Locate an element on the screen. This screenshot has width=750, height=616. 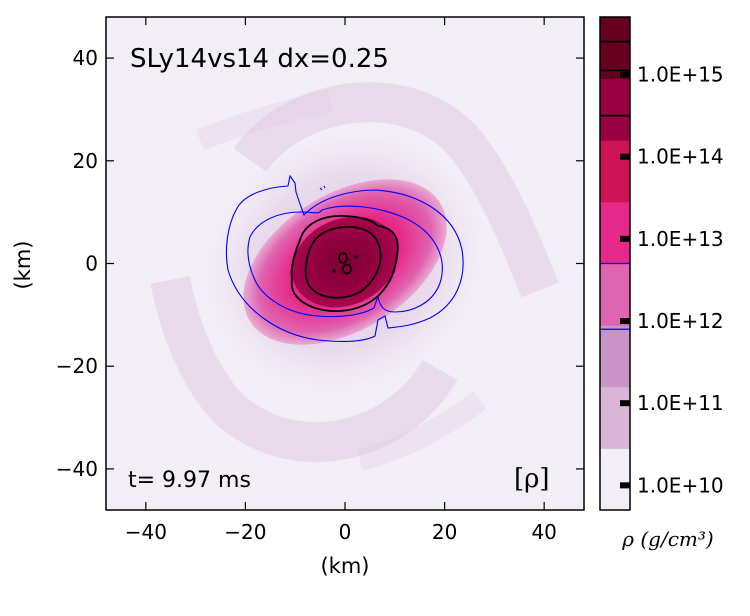
panel-title: SLy14vs14 dx=0.25 is located at coordinates (259, 59).